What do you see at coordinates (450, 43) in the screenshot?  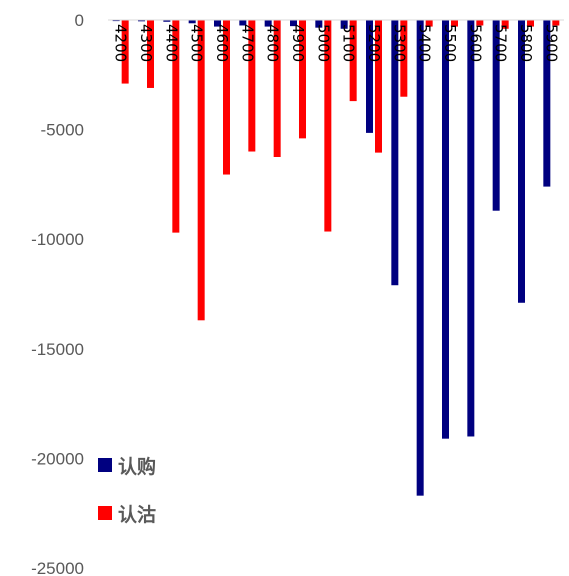 I see `x-tick-label: 5500` at bounding box center [450, 43].